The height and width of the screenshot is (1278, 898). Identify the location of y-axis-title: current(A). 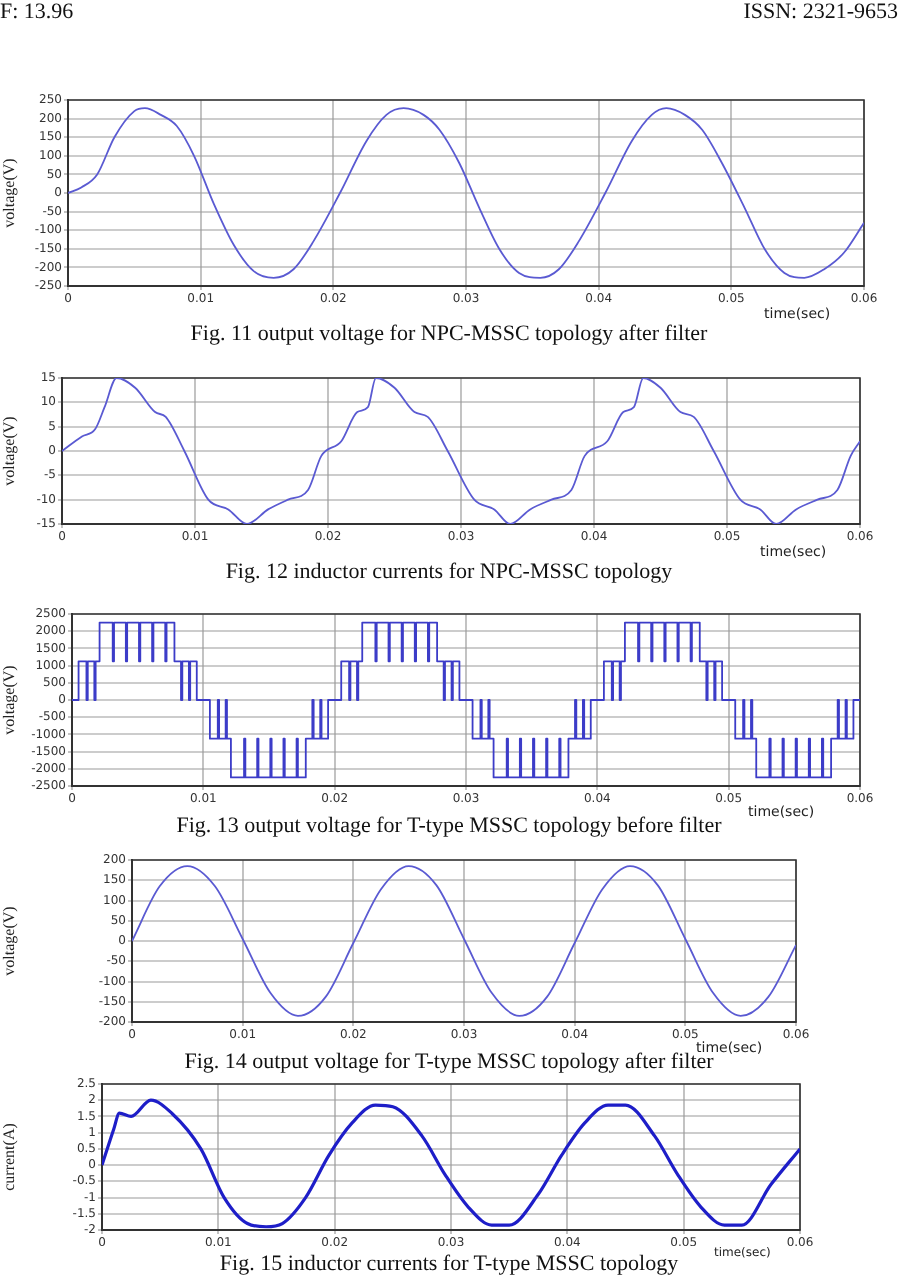
(9, 1156).